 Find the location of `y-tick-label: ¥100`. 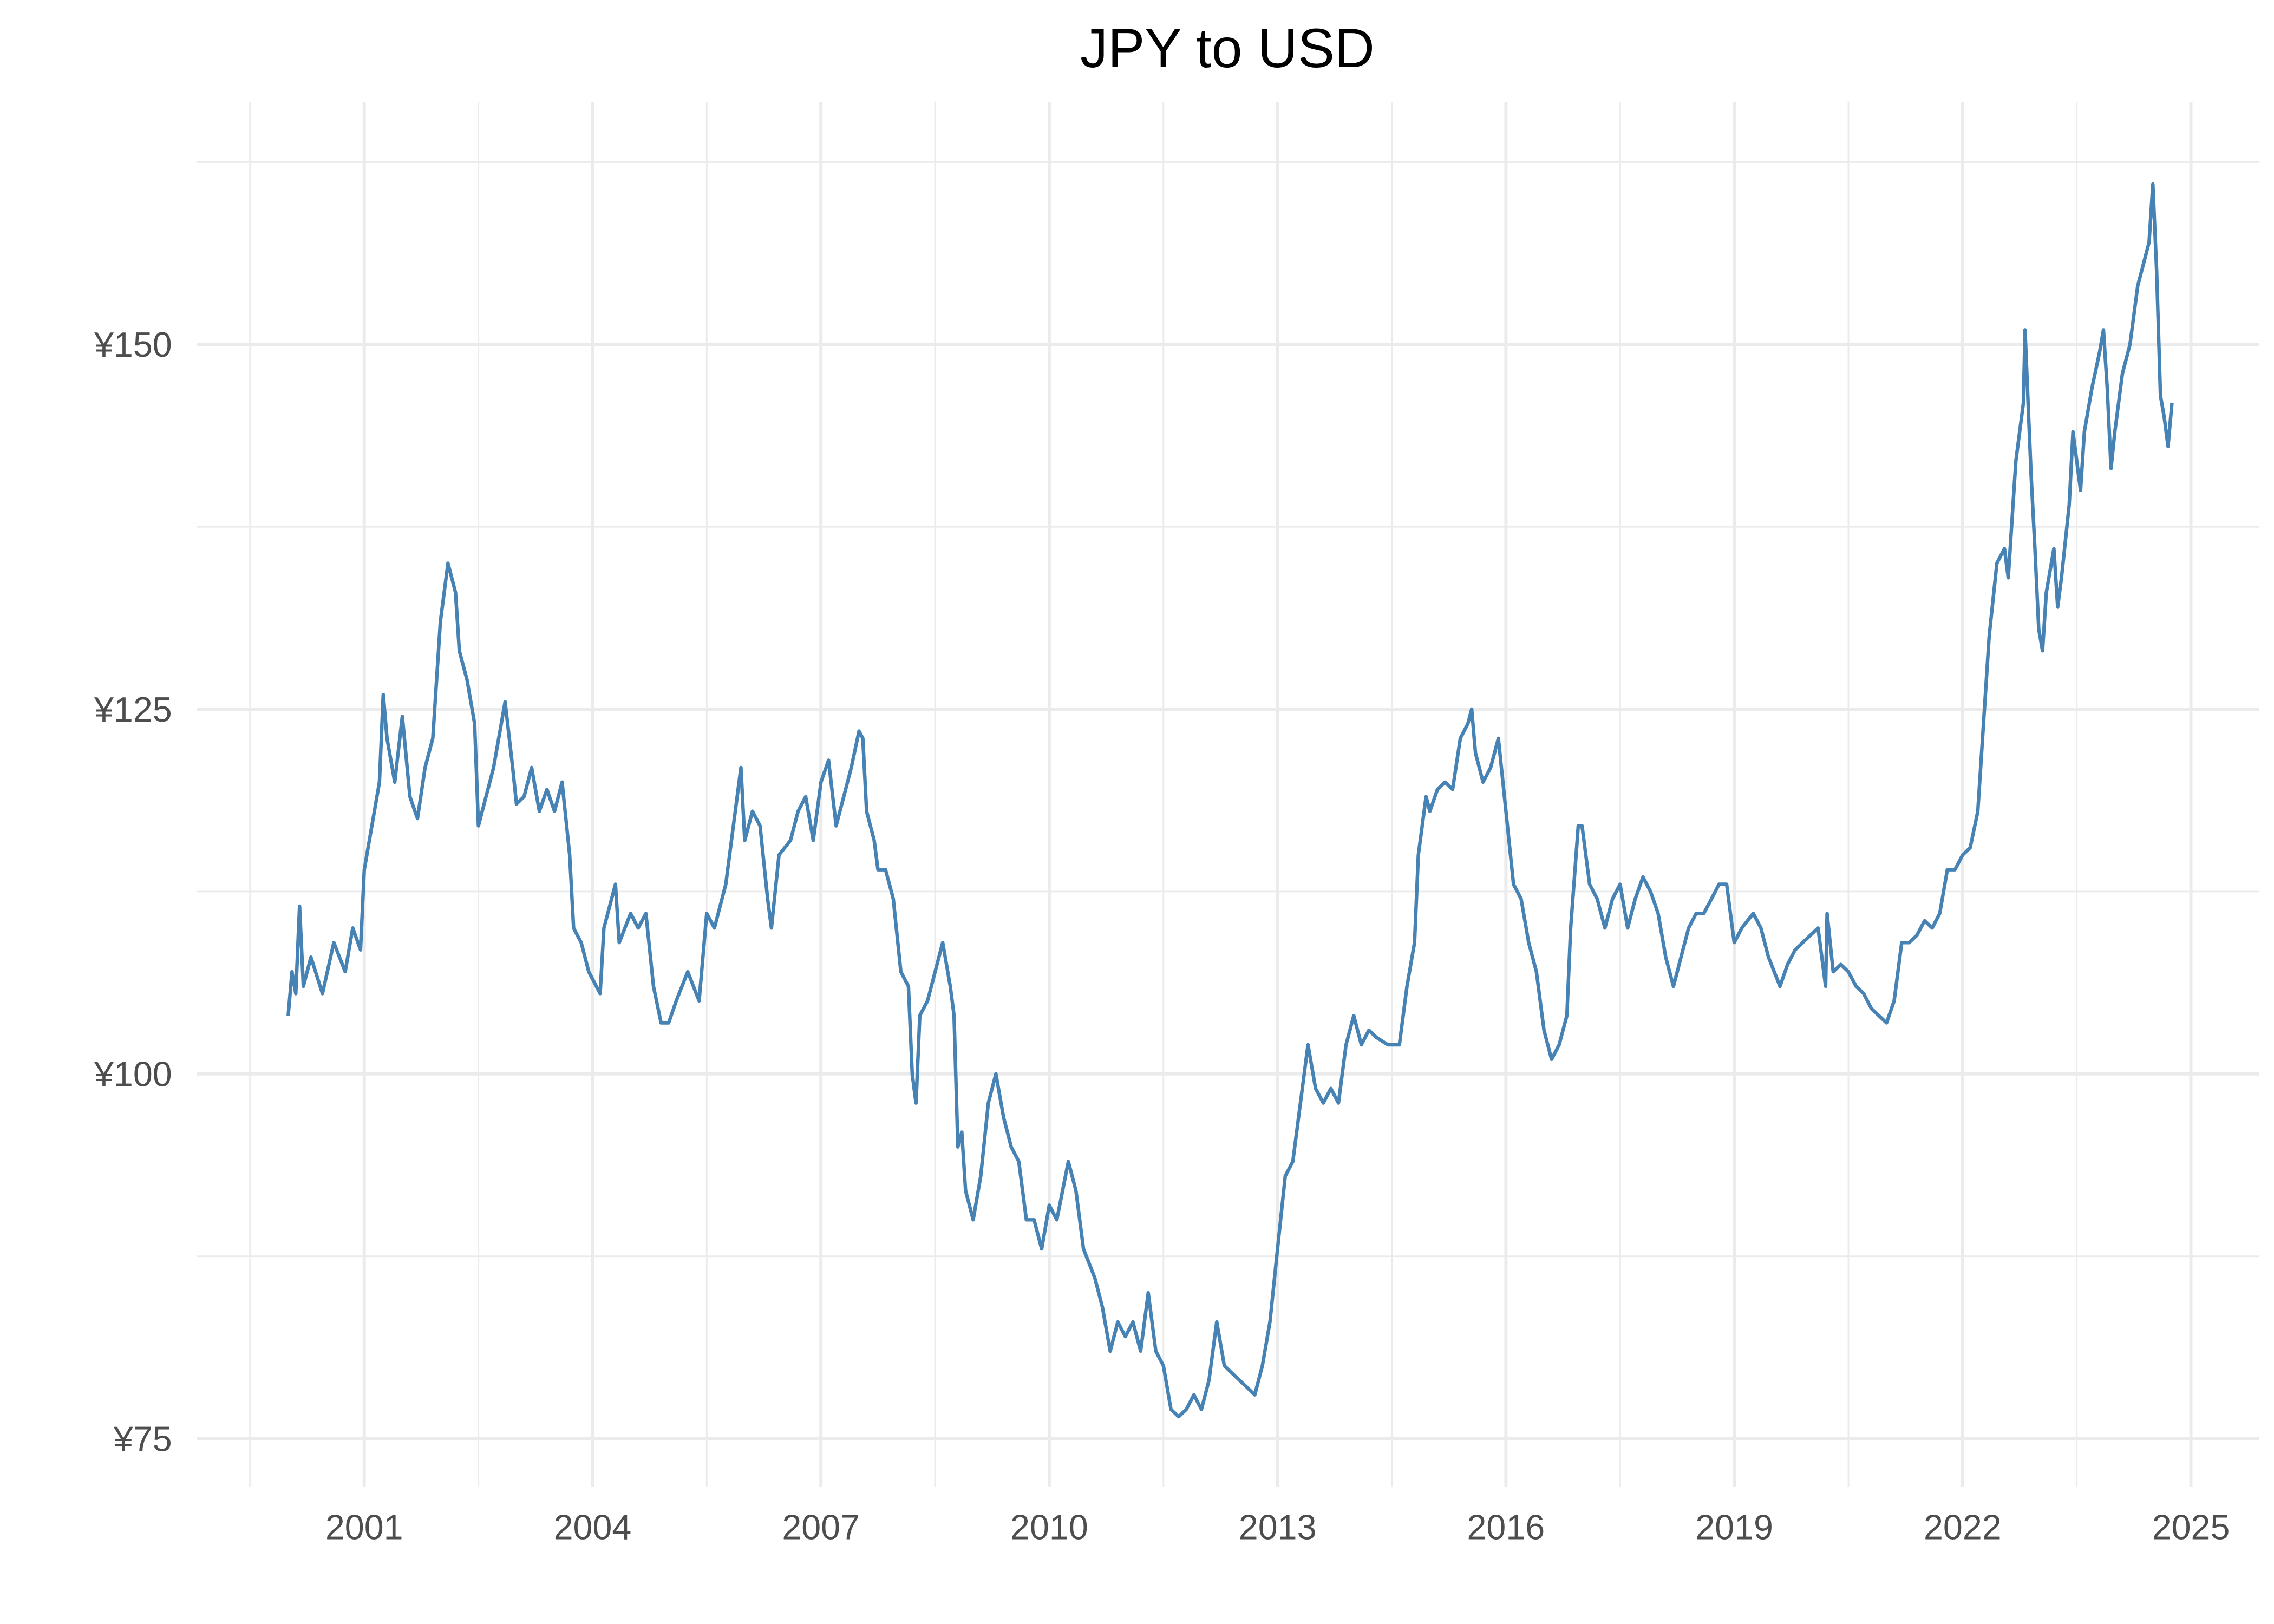

y-tick-label: ¥100 is located at coordinates (133, 1074).